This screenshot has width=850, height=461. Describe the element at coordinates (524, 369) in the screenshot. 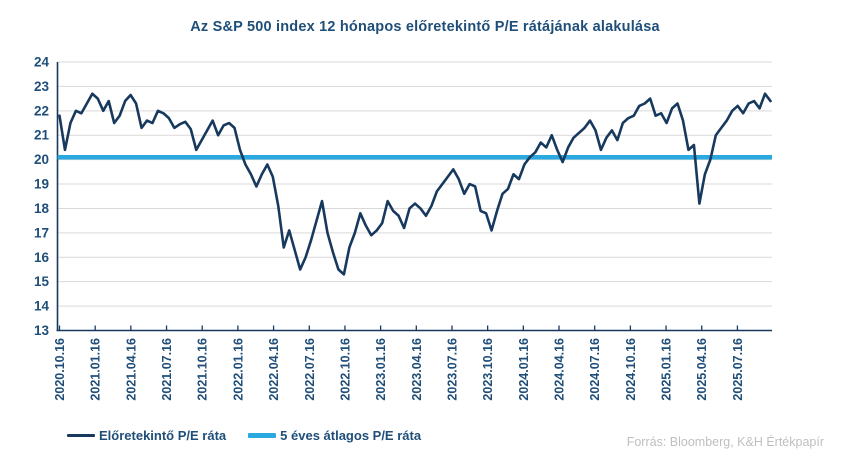

I see `x-axis-label: 2024.01.16` at that location.